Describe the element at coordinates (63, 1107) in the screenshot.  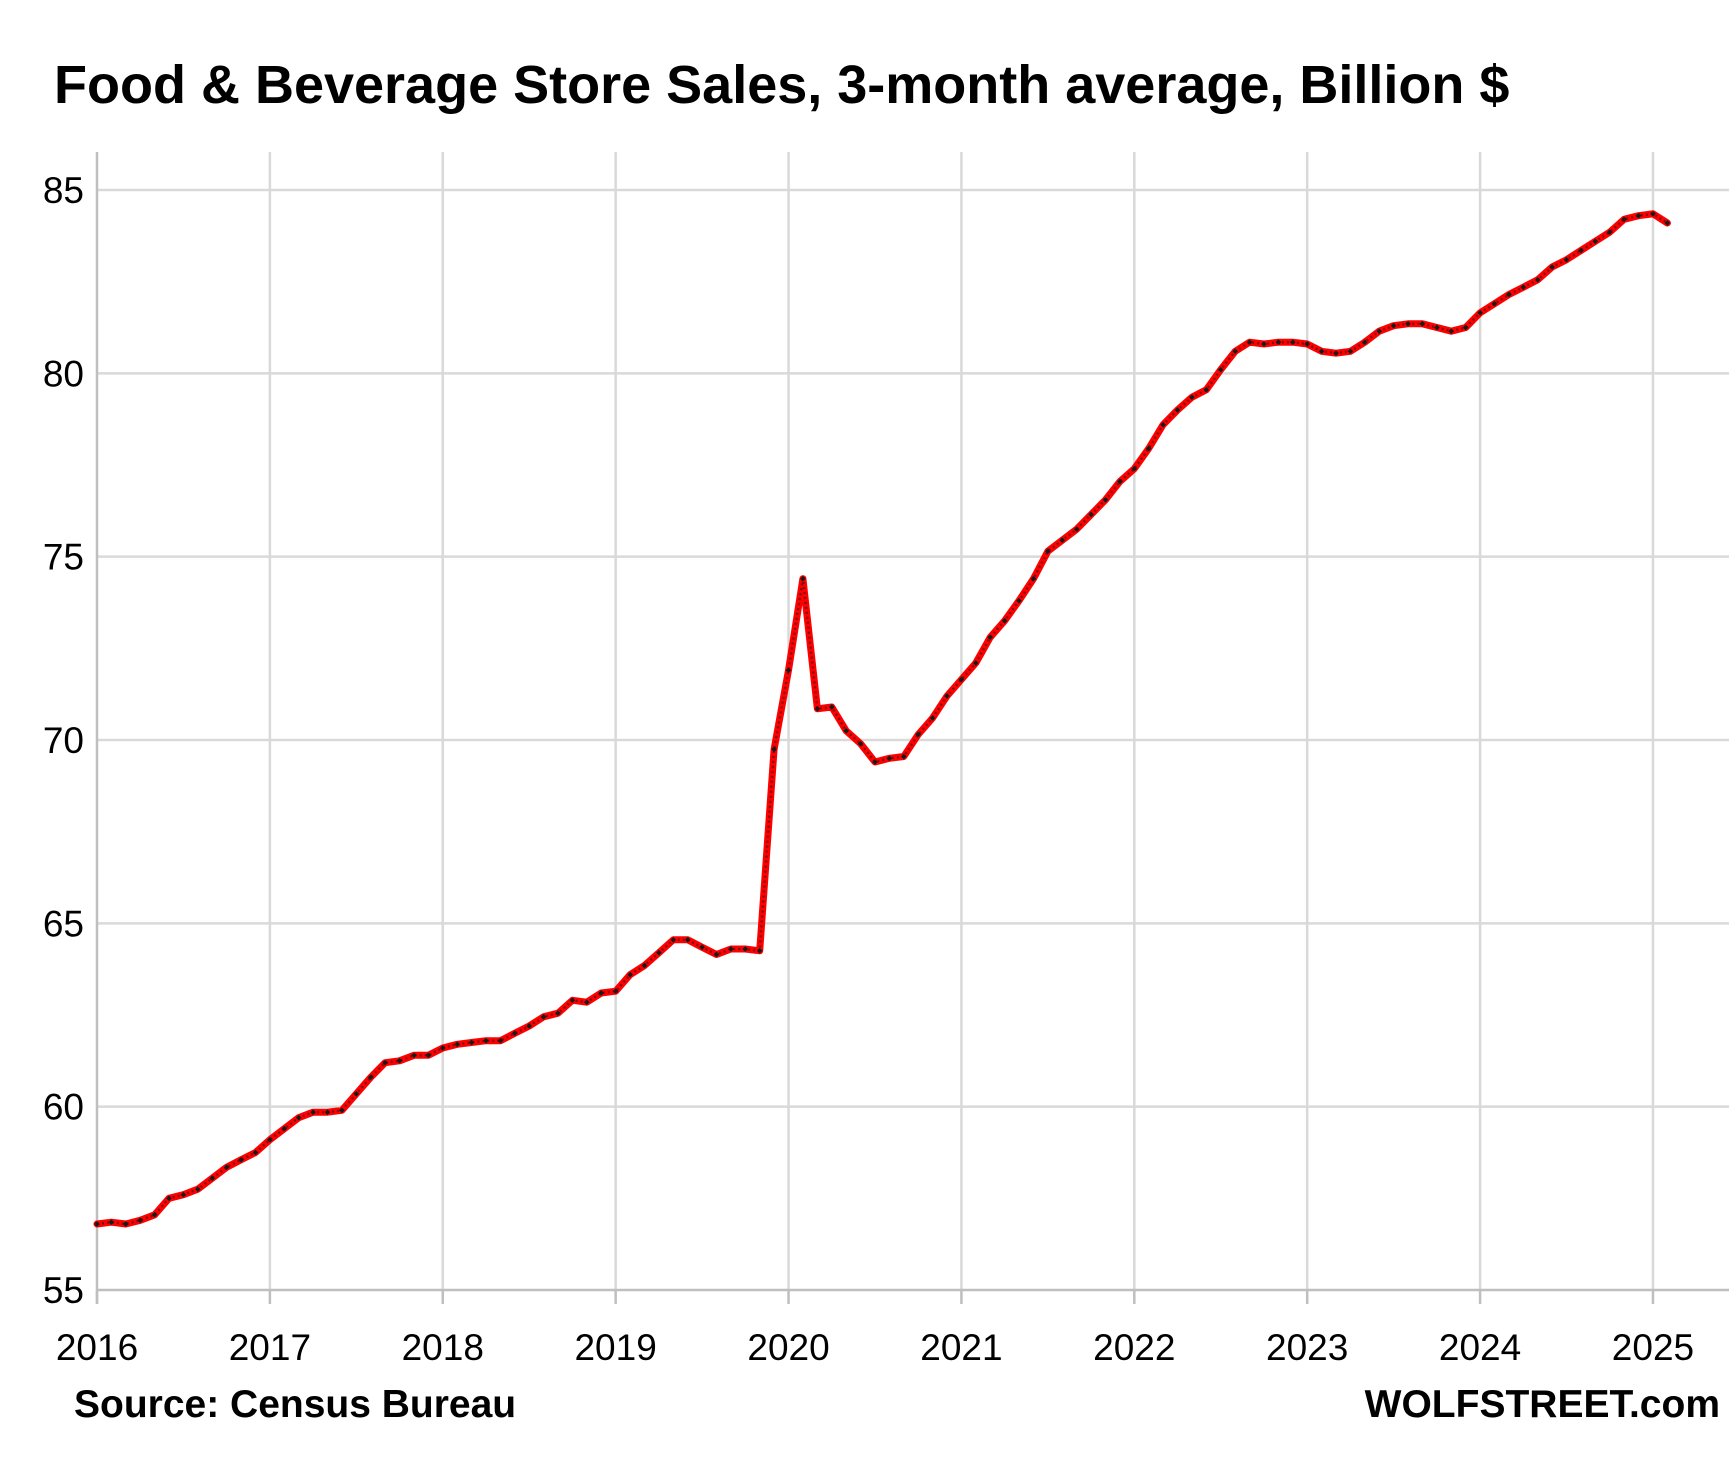
I see `y-tick-label: 60` at that location.